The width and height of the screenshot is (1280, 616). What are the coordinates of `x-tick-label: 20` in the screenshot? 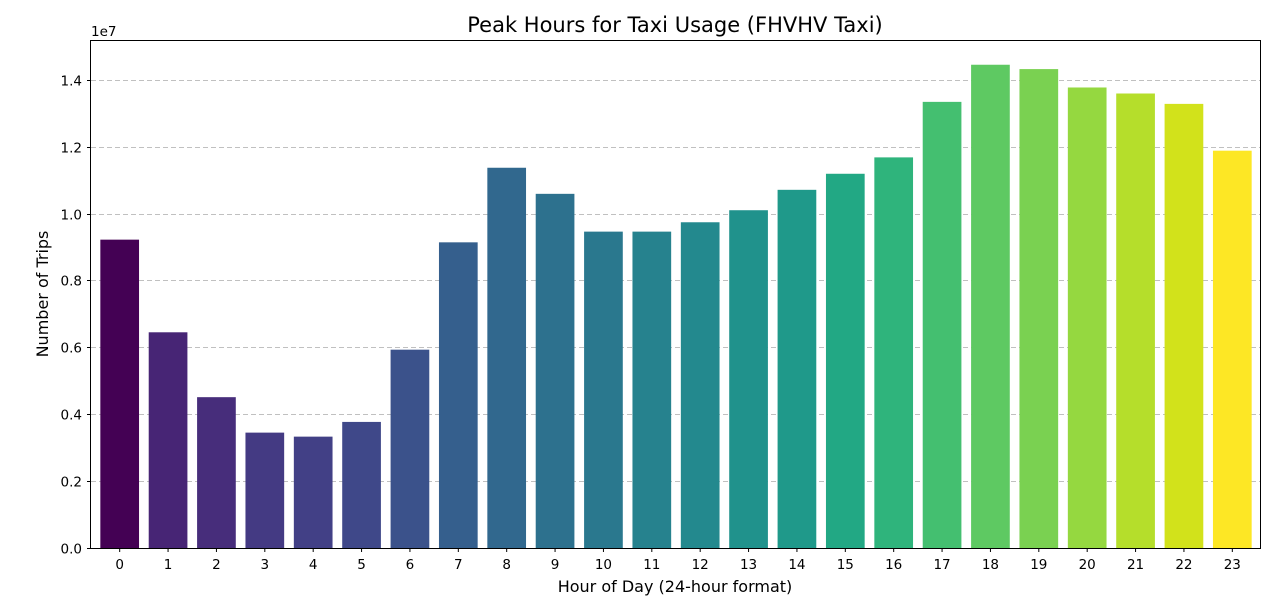 It's located at (1087, 565).